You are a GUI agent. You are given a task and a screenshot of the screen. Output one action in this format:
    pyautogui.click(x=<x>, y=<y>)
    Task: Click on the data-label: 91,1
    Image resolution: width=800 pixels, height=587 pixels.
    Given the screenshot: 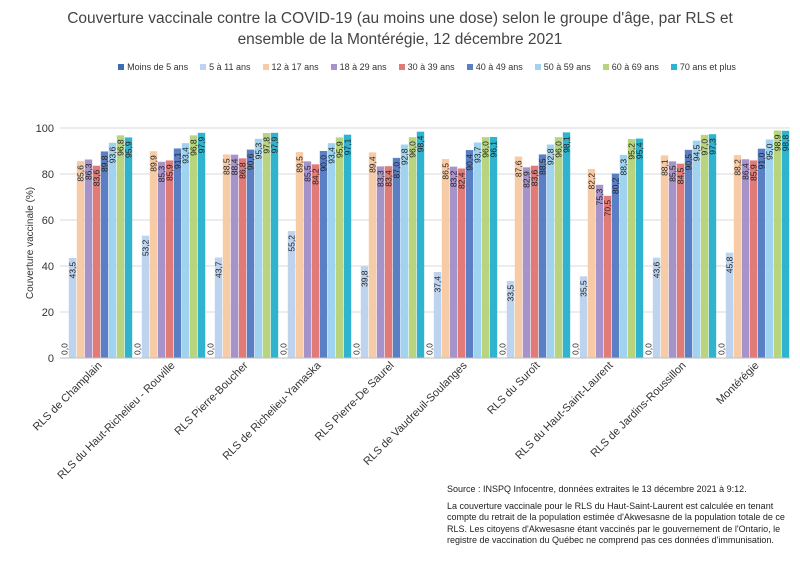 What is the action you would take?
    pyautogui.click(x=178, y=160)
    